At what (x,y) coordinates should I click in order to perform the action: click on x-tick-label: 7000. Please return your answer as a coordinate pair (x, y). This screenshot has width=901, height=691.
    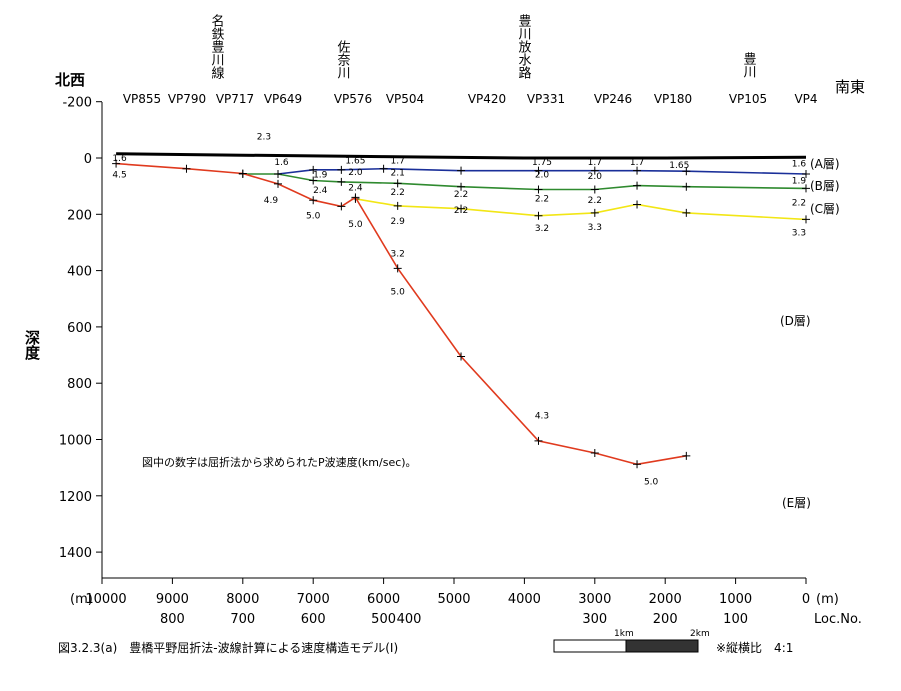
    Looking at the image, I should click on (313, 599).